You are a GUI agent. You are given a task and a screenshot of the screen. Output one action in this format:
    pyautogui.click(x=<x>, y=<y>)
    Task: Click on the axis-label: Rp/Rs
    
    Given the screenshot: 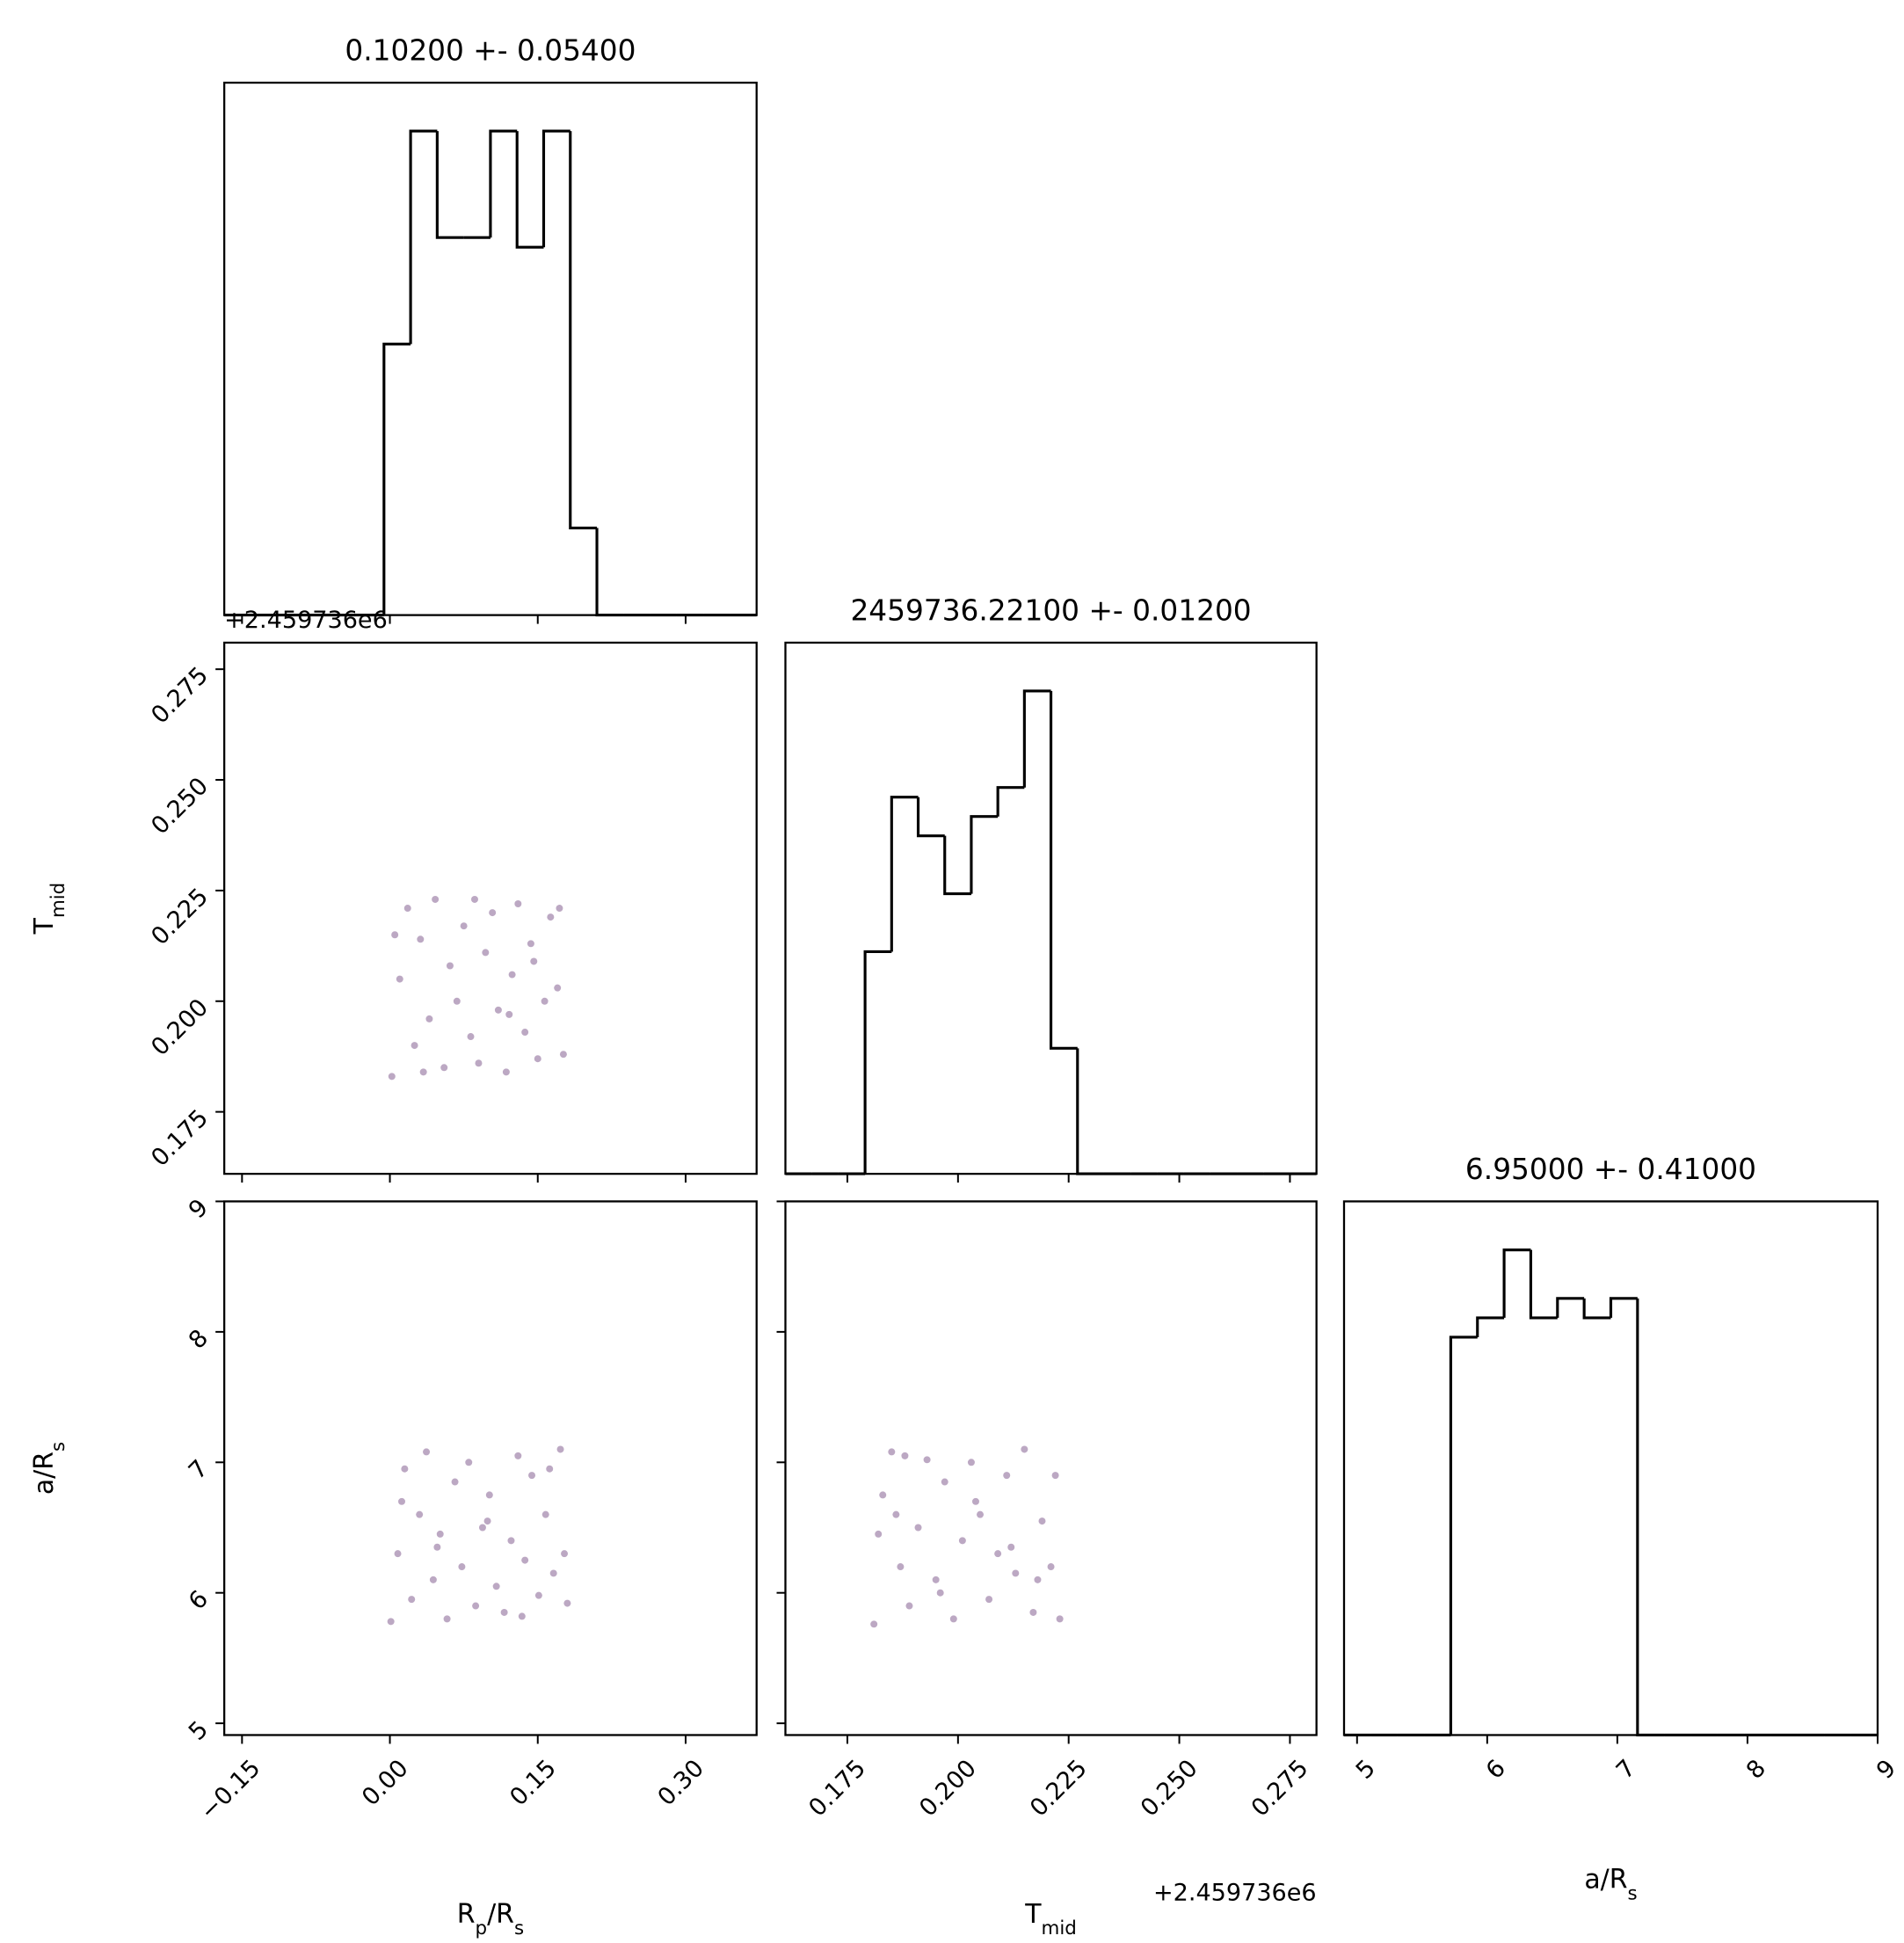 What is the action you would take?
    pyautogui.click(x=491, y=1919)
    